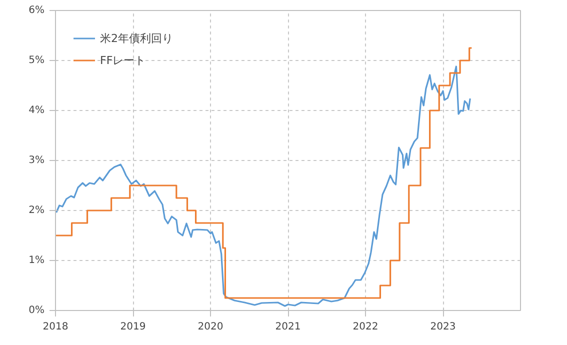  I want to click on y-tick-label: 5%, so click(36, 60).